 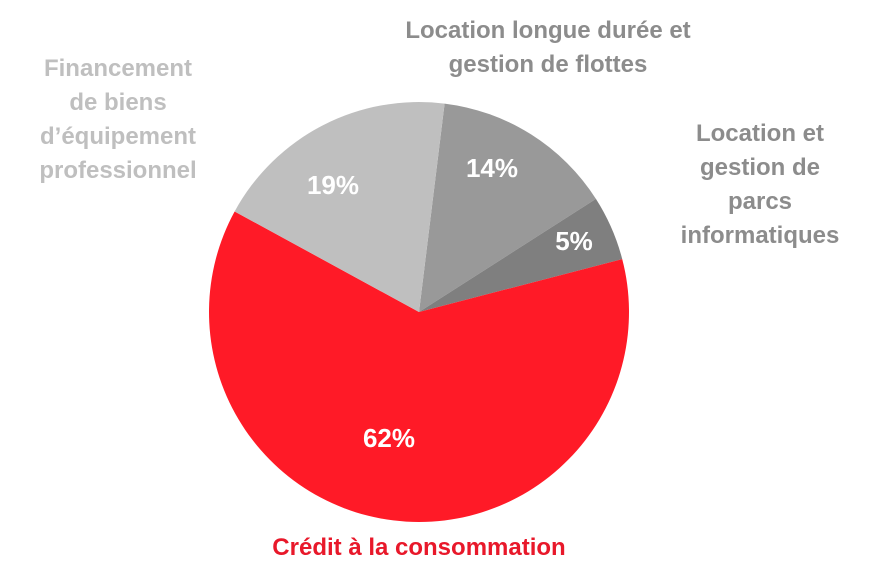 What do you see at coordinates (419, 547) in the screenshot?
I see `category-label: Crédit à la consommation` at bounding box center [419, 547].